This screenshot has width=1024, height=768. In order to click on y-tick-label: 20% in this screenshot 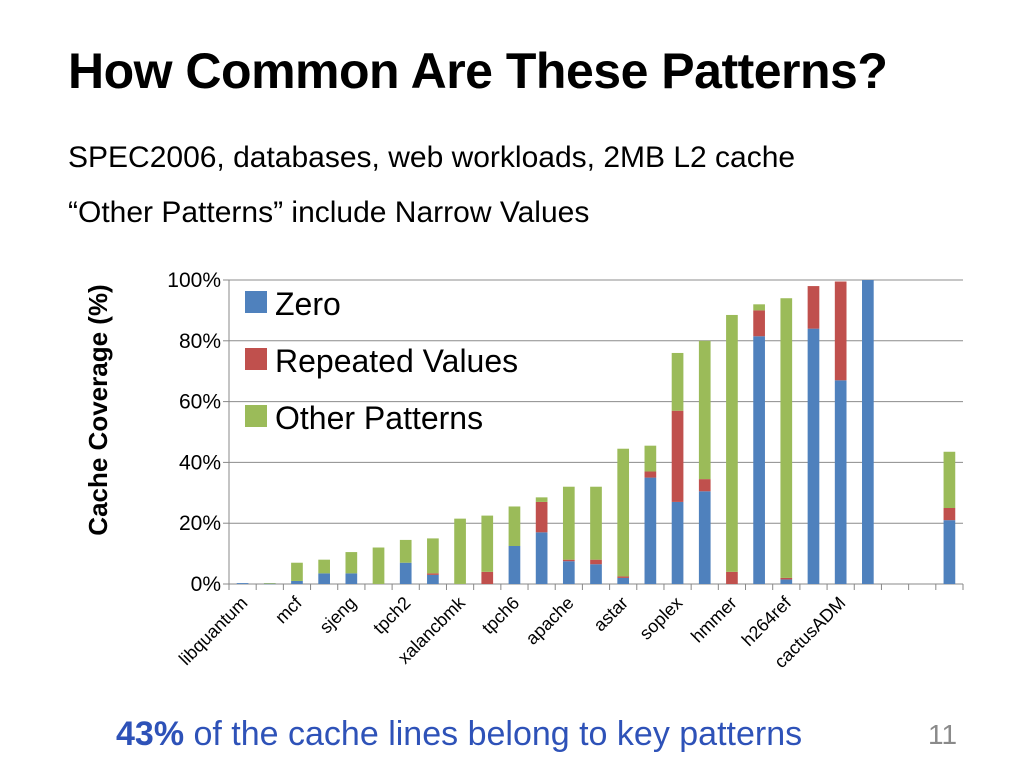, I will do `click(200, 523)`.